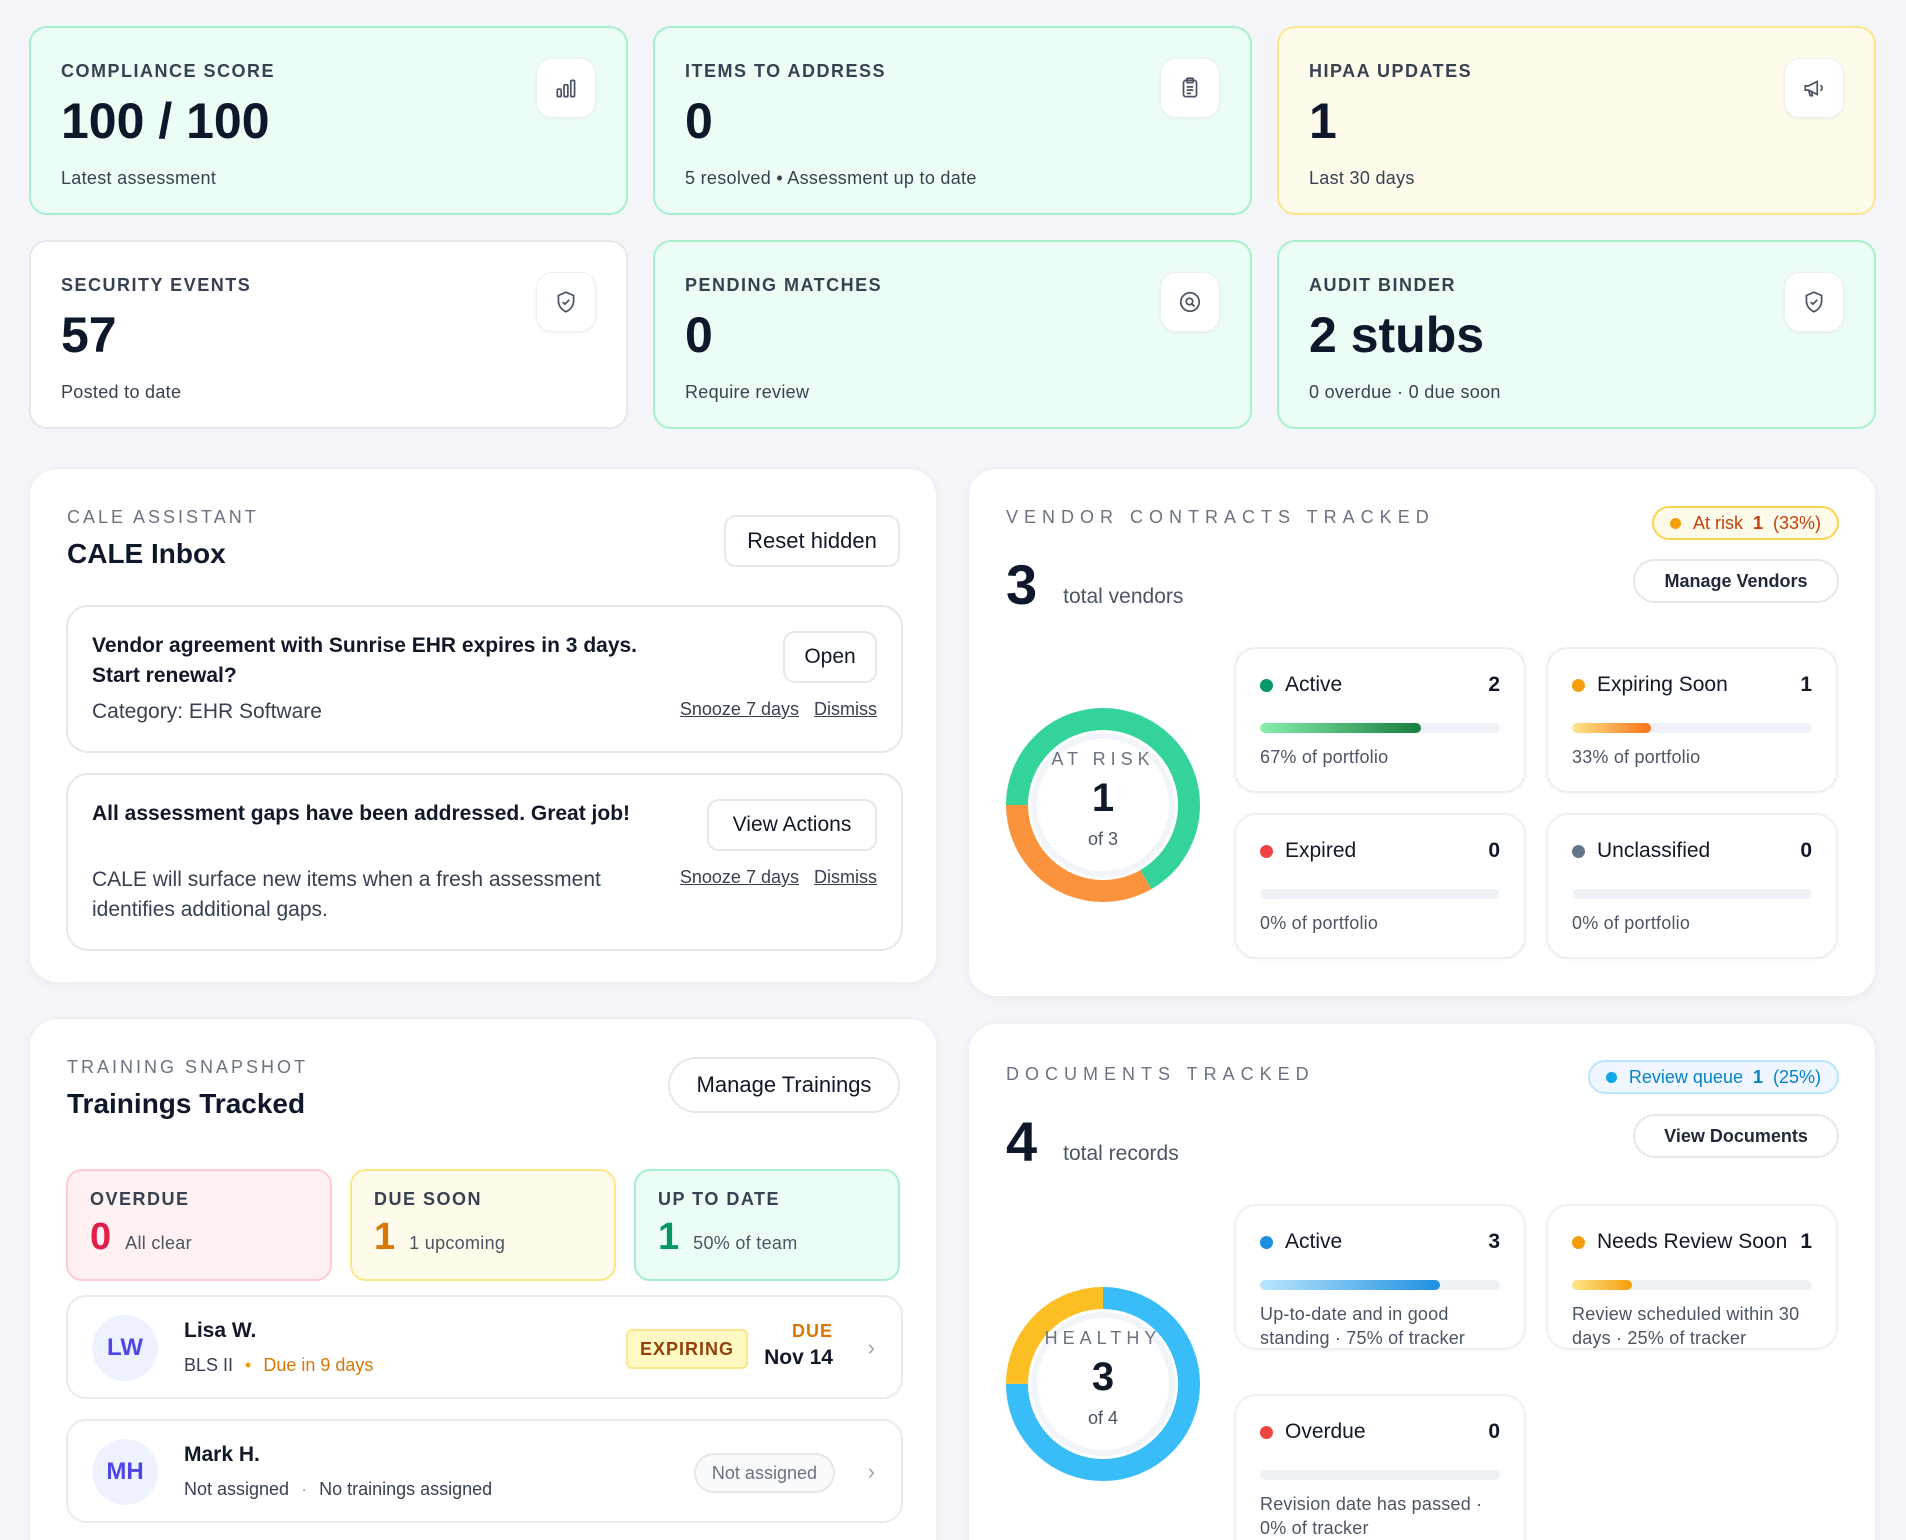  I want to click on card-label: Expired, so click(1321, 850).